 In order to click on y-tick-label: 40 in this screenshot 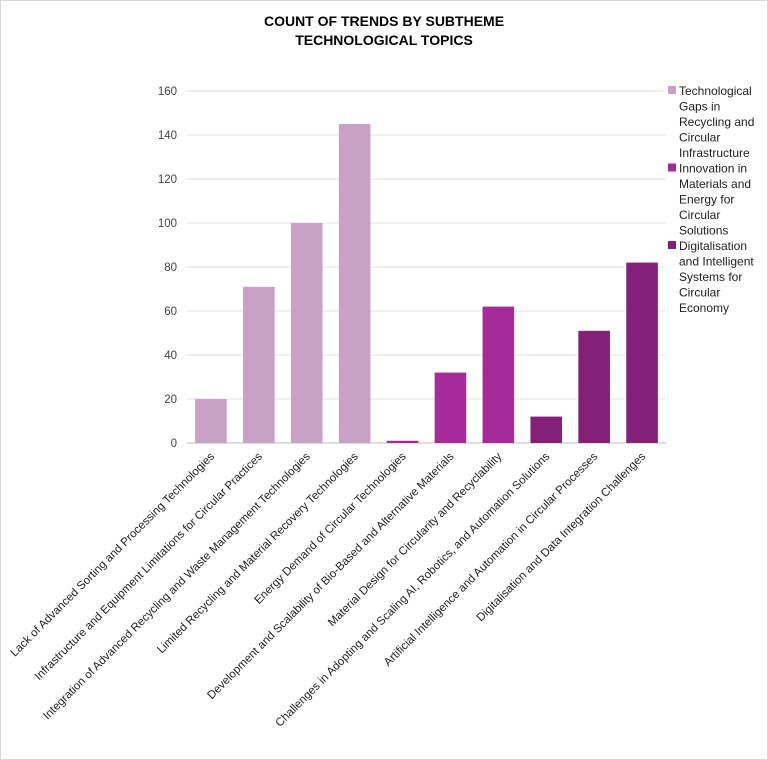, I will do `click(170, 356)`.